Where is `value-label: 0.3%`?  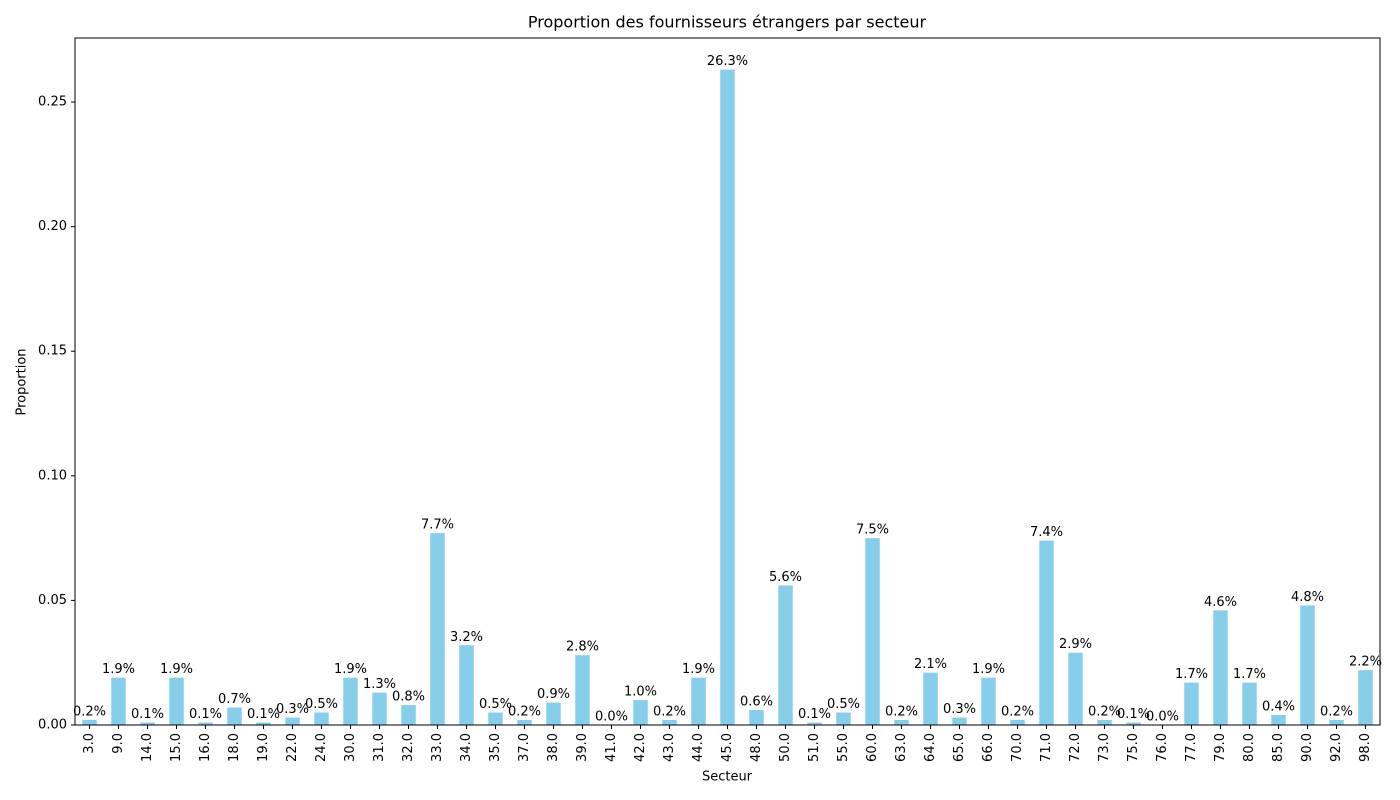 value-label: 0.3% is located at coordinates (959, 709).